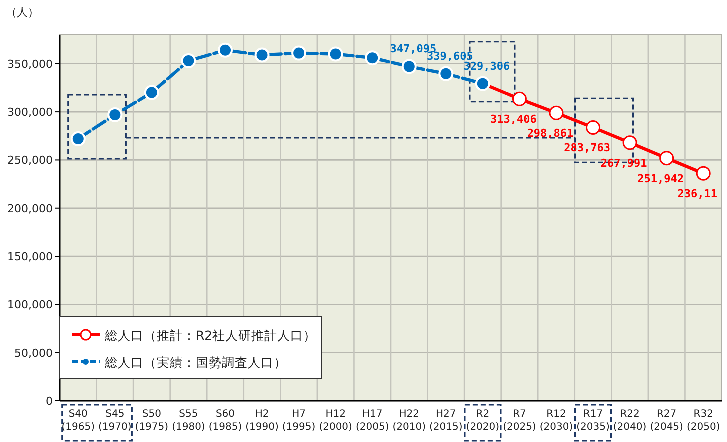 The width and height of the screenshot is (727, 442). What do you see at coordinates (49, 401) in the screenshot?
I see `y-tick-label: 0` at bounding box center [49, 401].